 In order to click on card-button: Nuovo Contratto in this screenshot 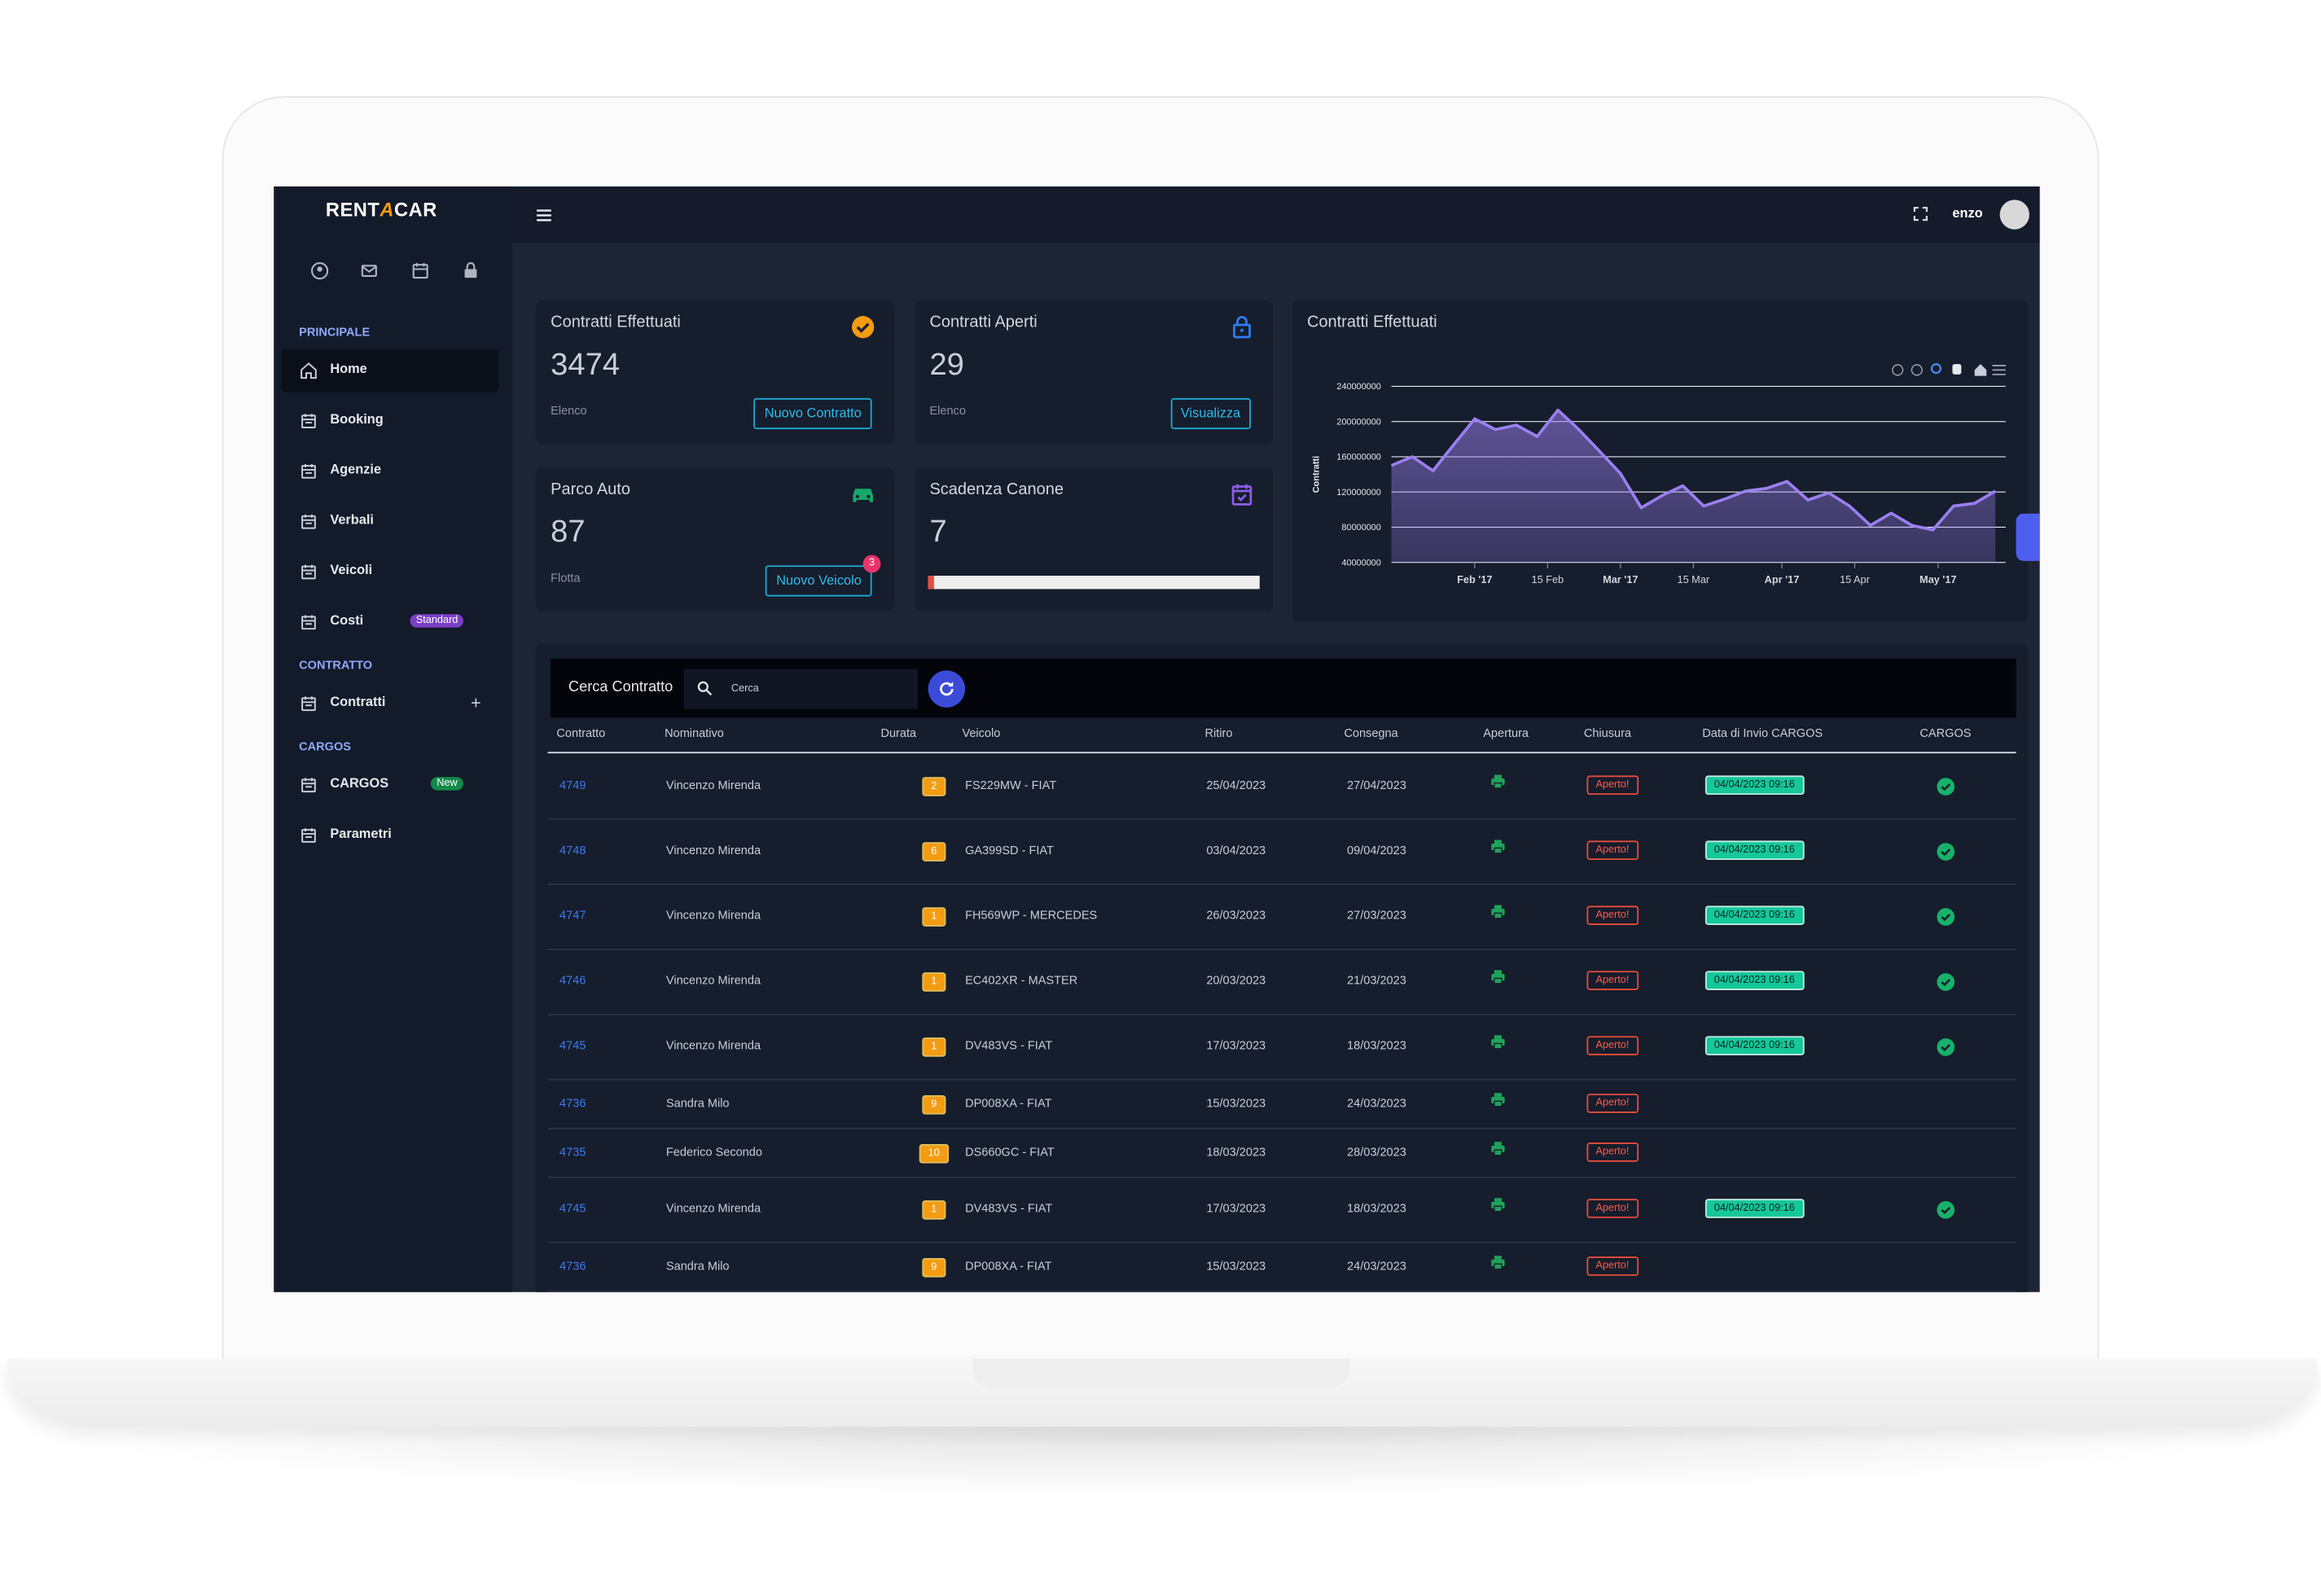, I will do `click(812, 413)`.